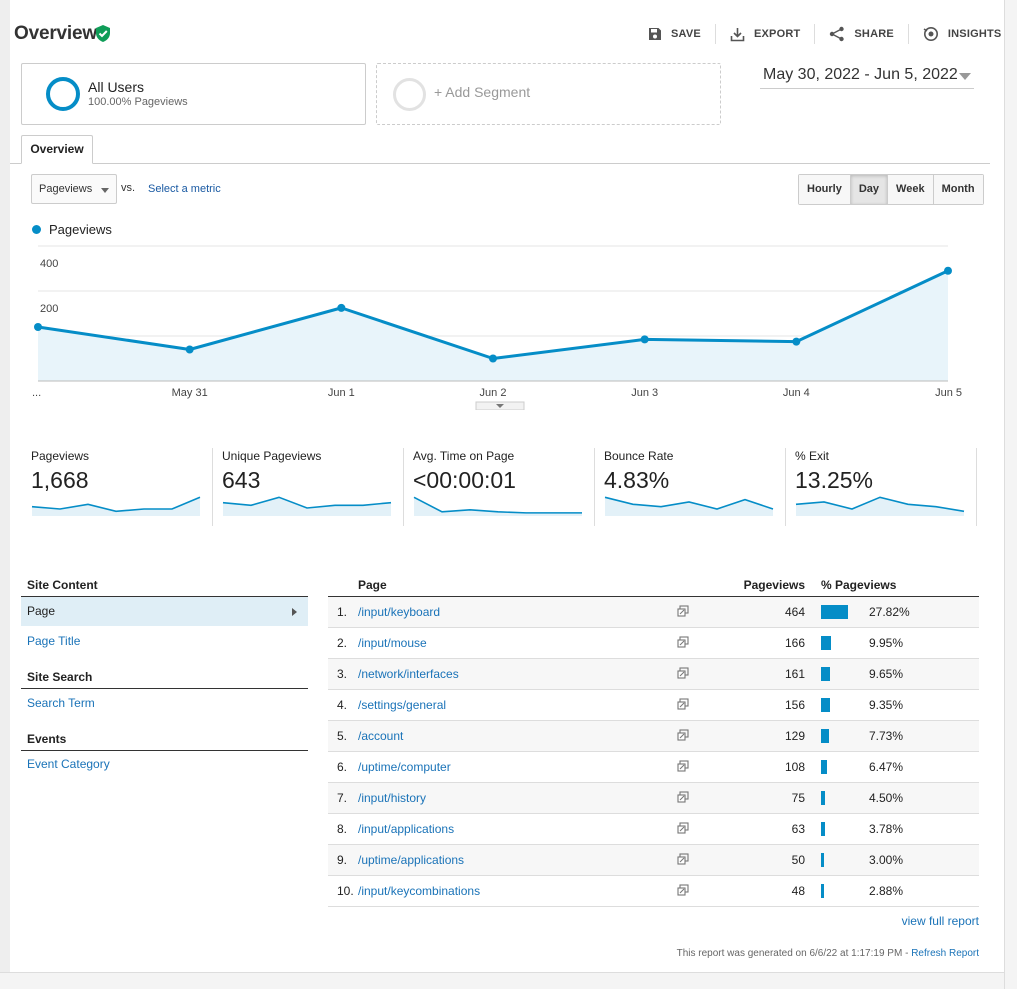  Describe the element at coordinates (690, 487) in the screenshot. I see `scorecard-bounce-rate: Bounce Rate 4.83%` at that location.